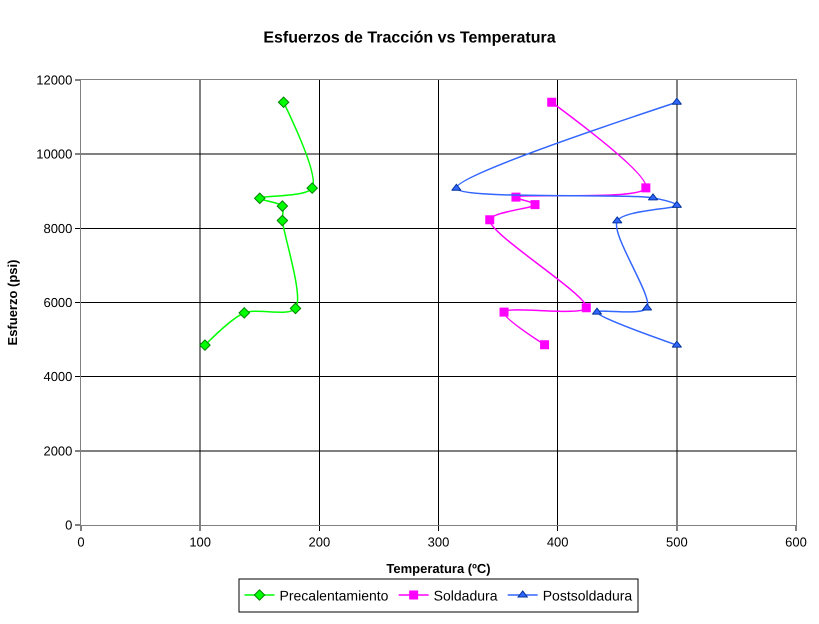  I want to click on y-tick-label: 6000, so click(57, 302).